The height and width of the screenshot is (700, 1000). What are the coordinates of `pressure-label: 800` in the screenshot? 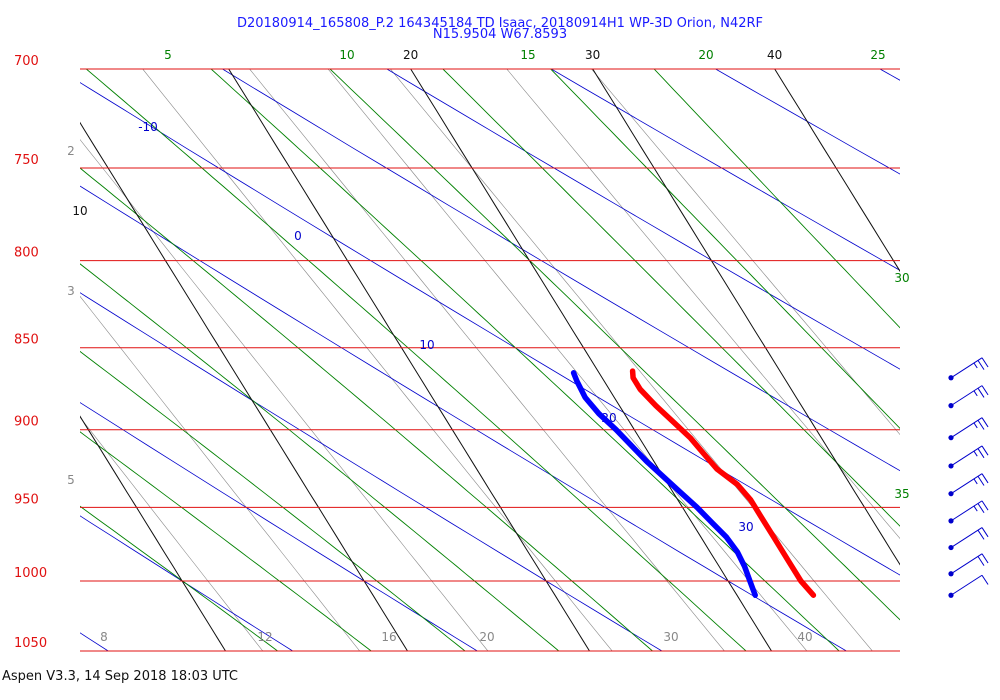 It's located at (26, 253).